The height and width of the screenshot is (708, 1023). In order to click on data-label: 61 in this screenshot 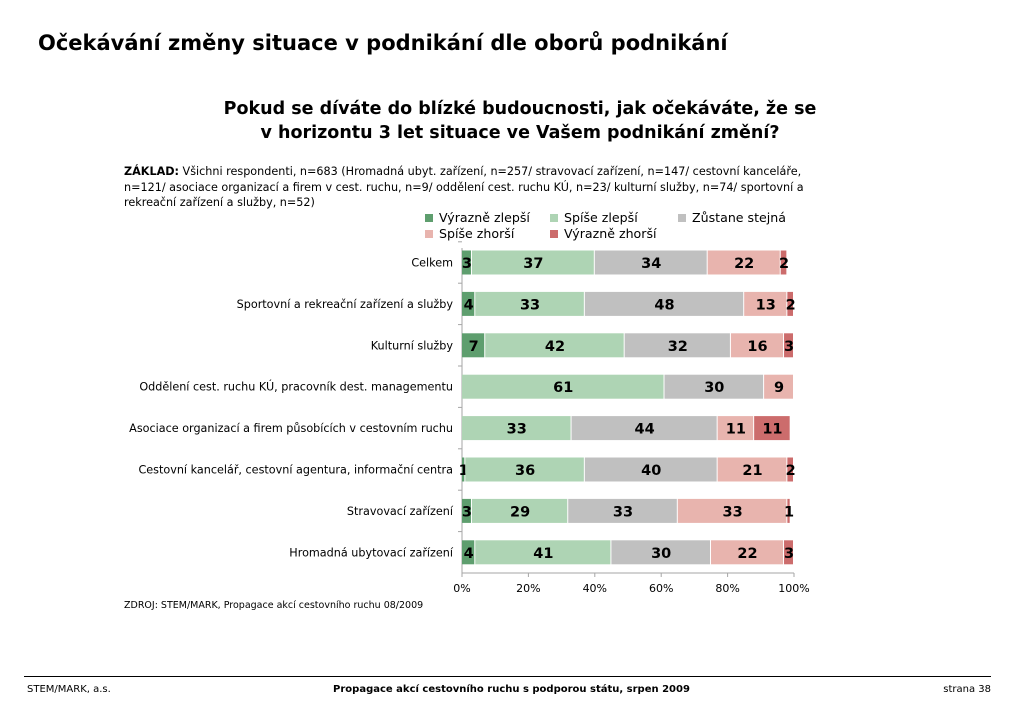, I will do `click(563, 388)`.